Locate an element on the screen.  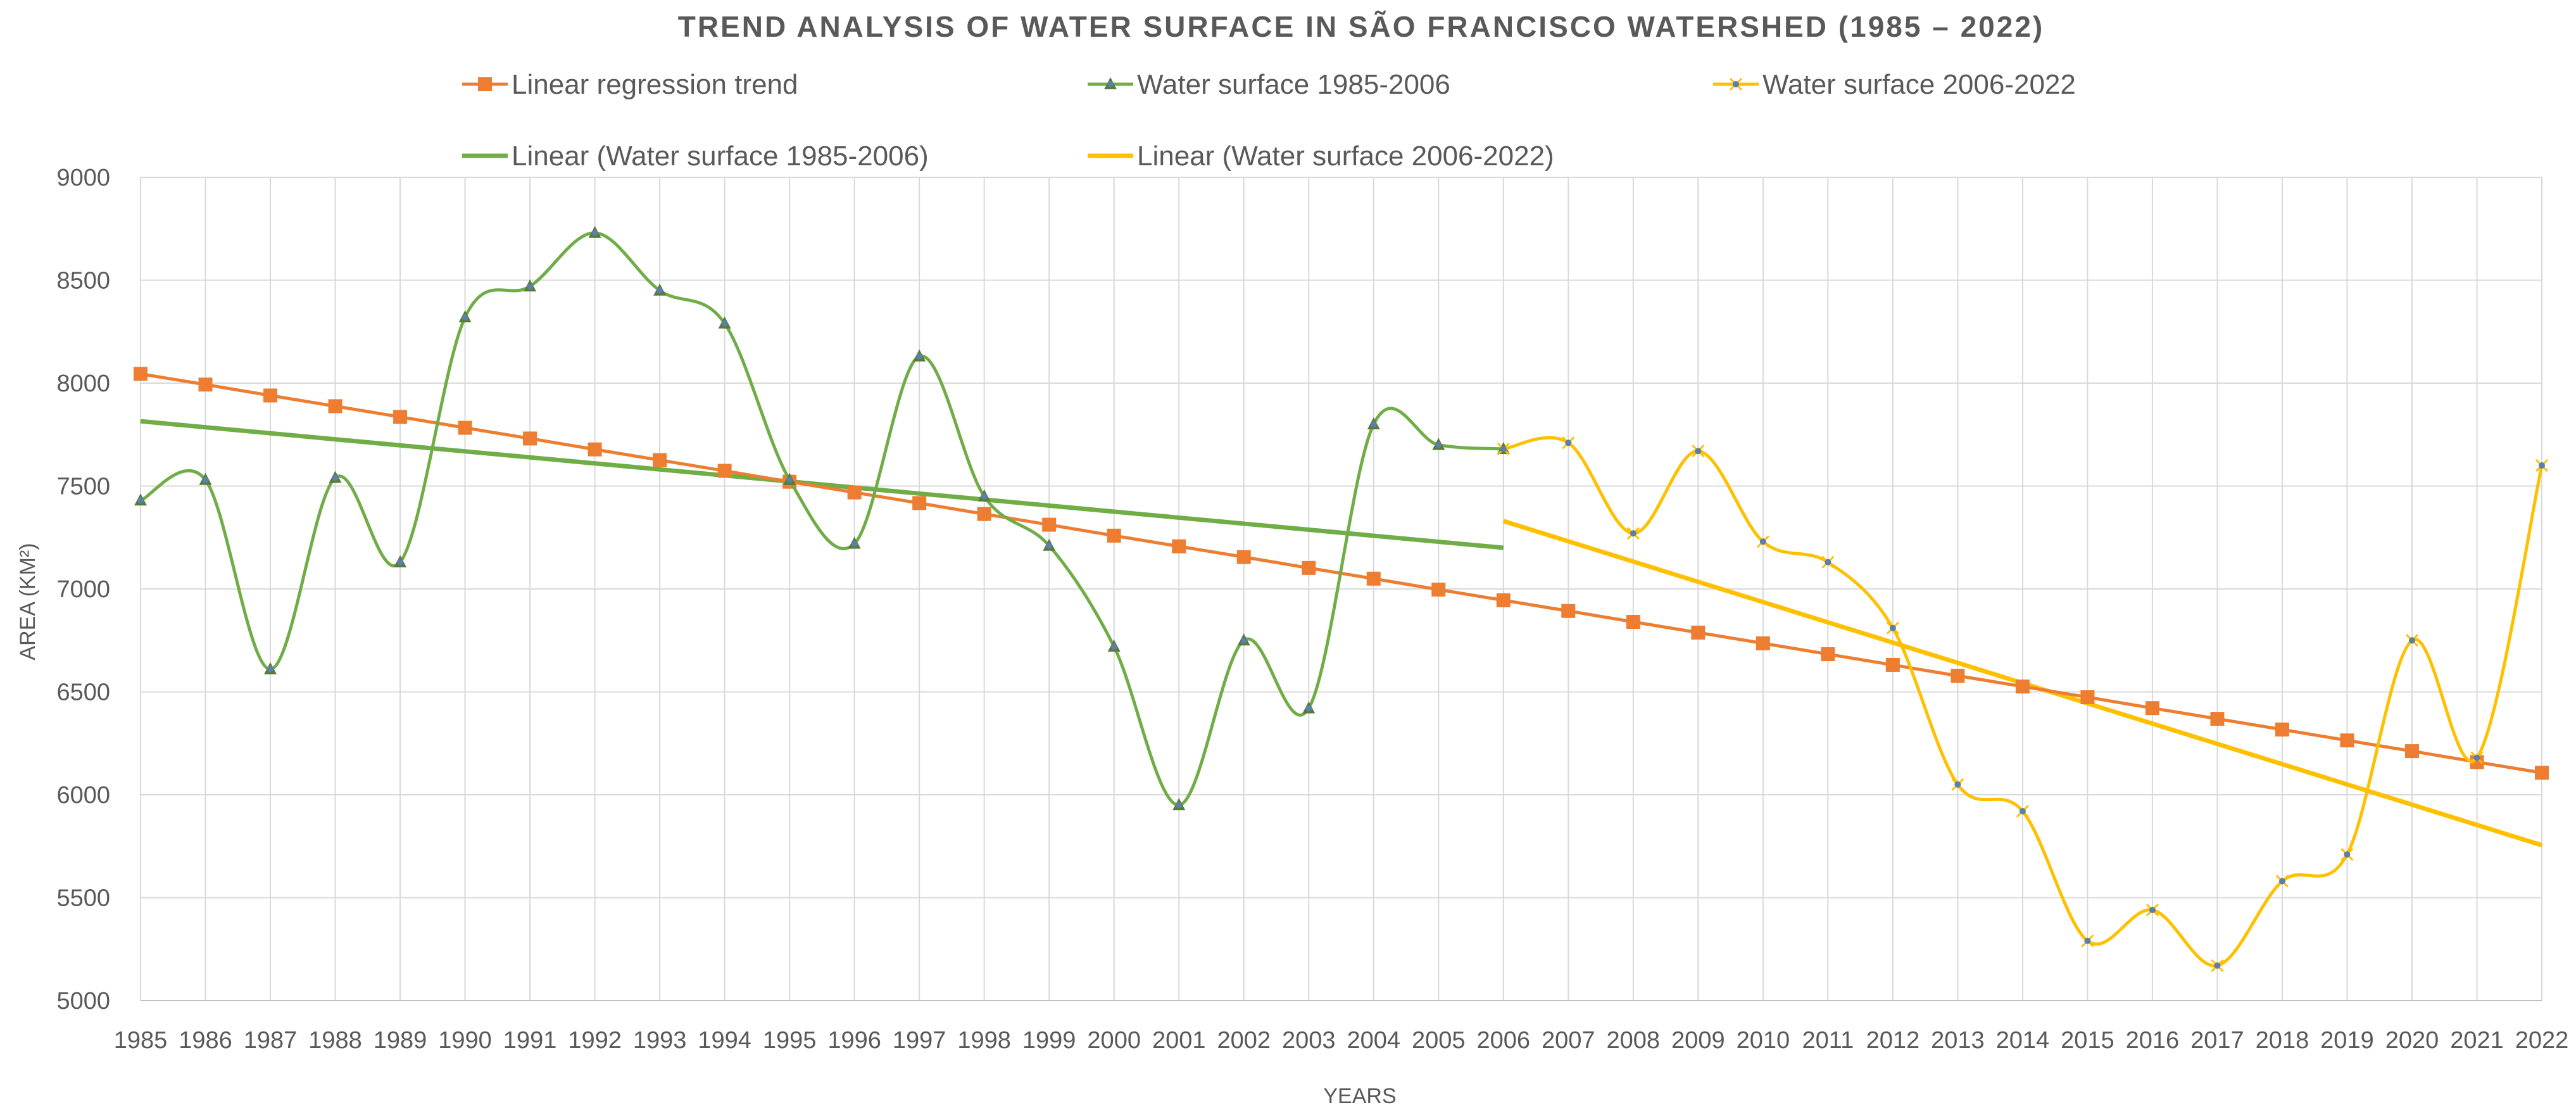
x-tick-label: 1997 is located at coordinates (919, 1040).